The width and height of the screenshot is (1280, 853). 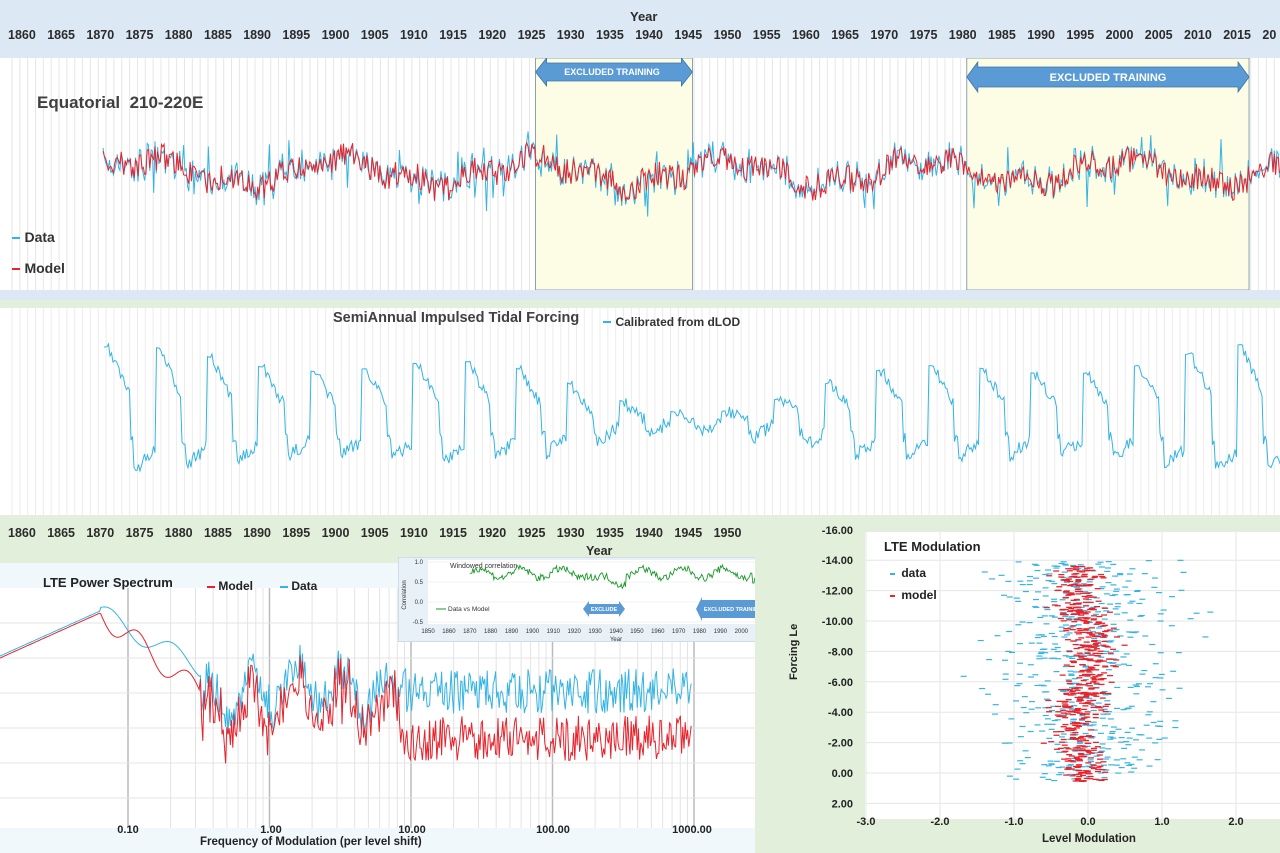 What do you see at coordinates (845, 35) in the screenshot?
I see `year-tick-label: 1965` at bounding box center [845, 35].